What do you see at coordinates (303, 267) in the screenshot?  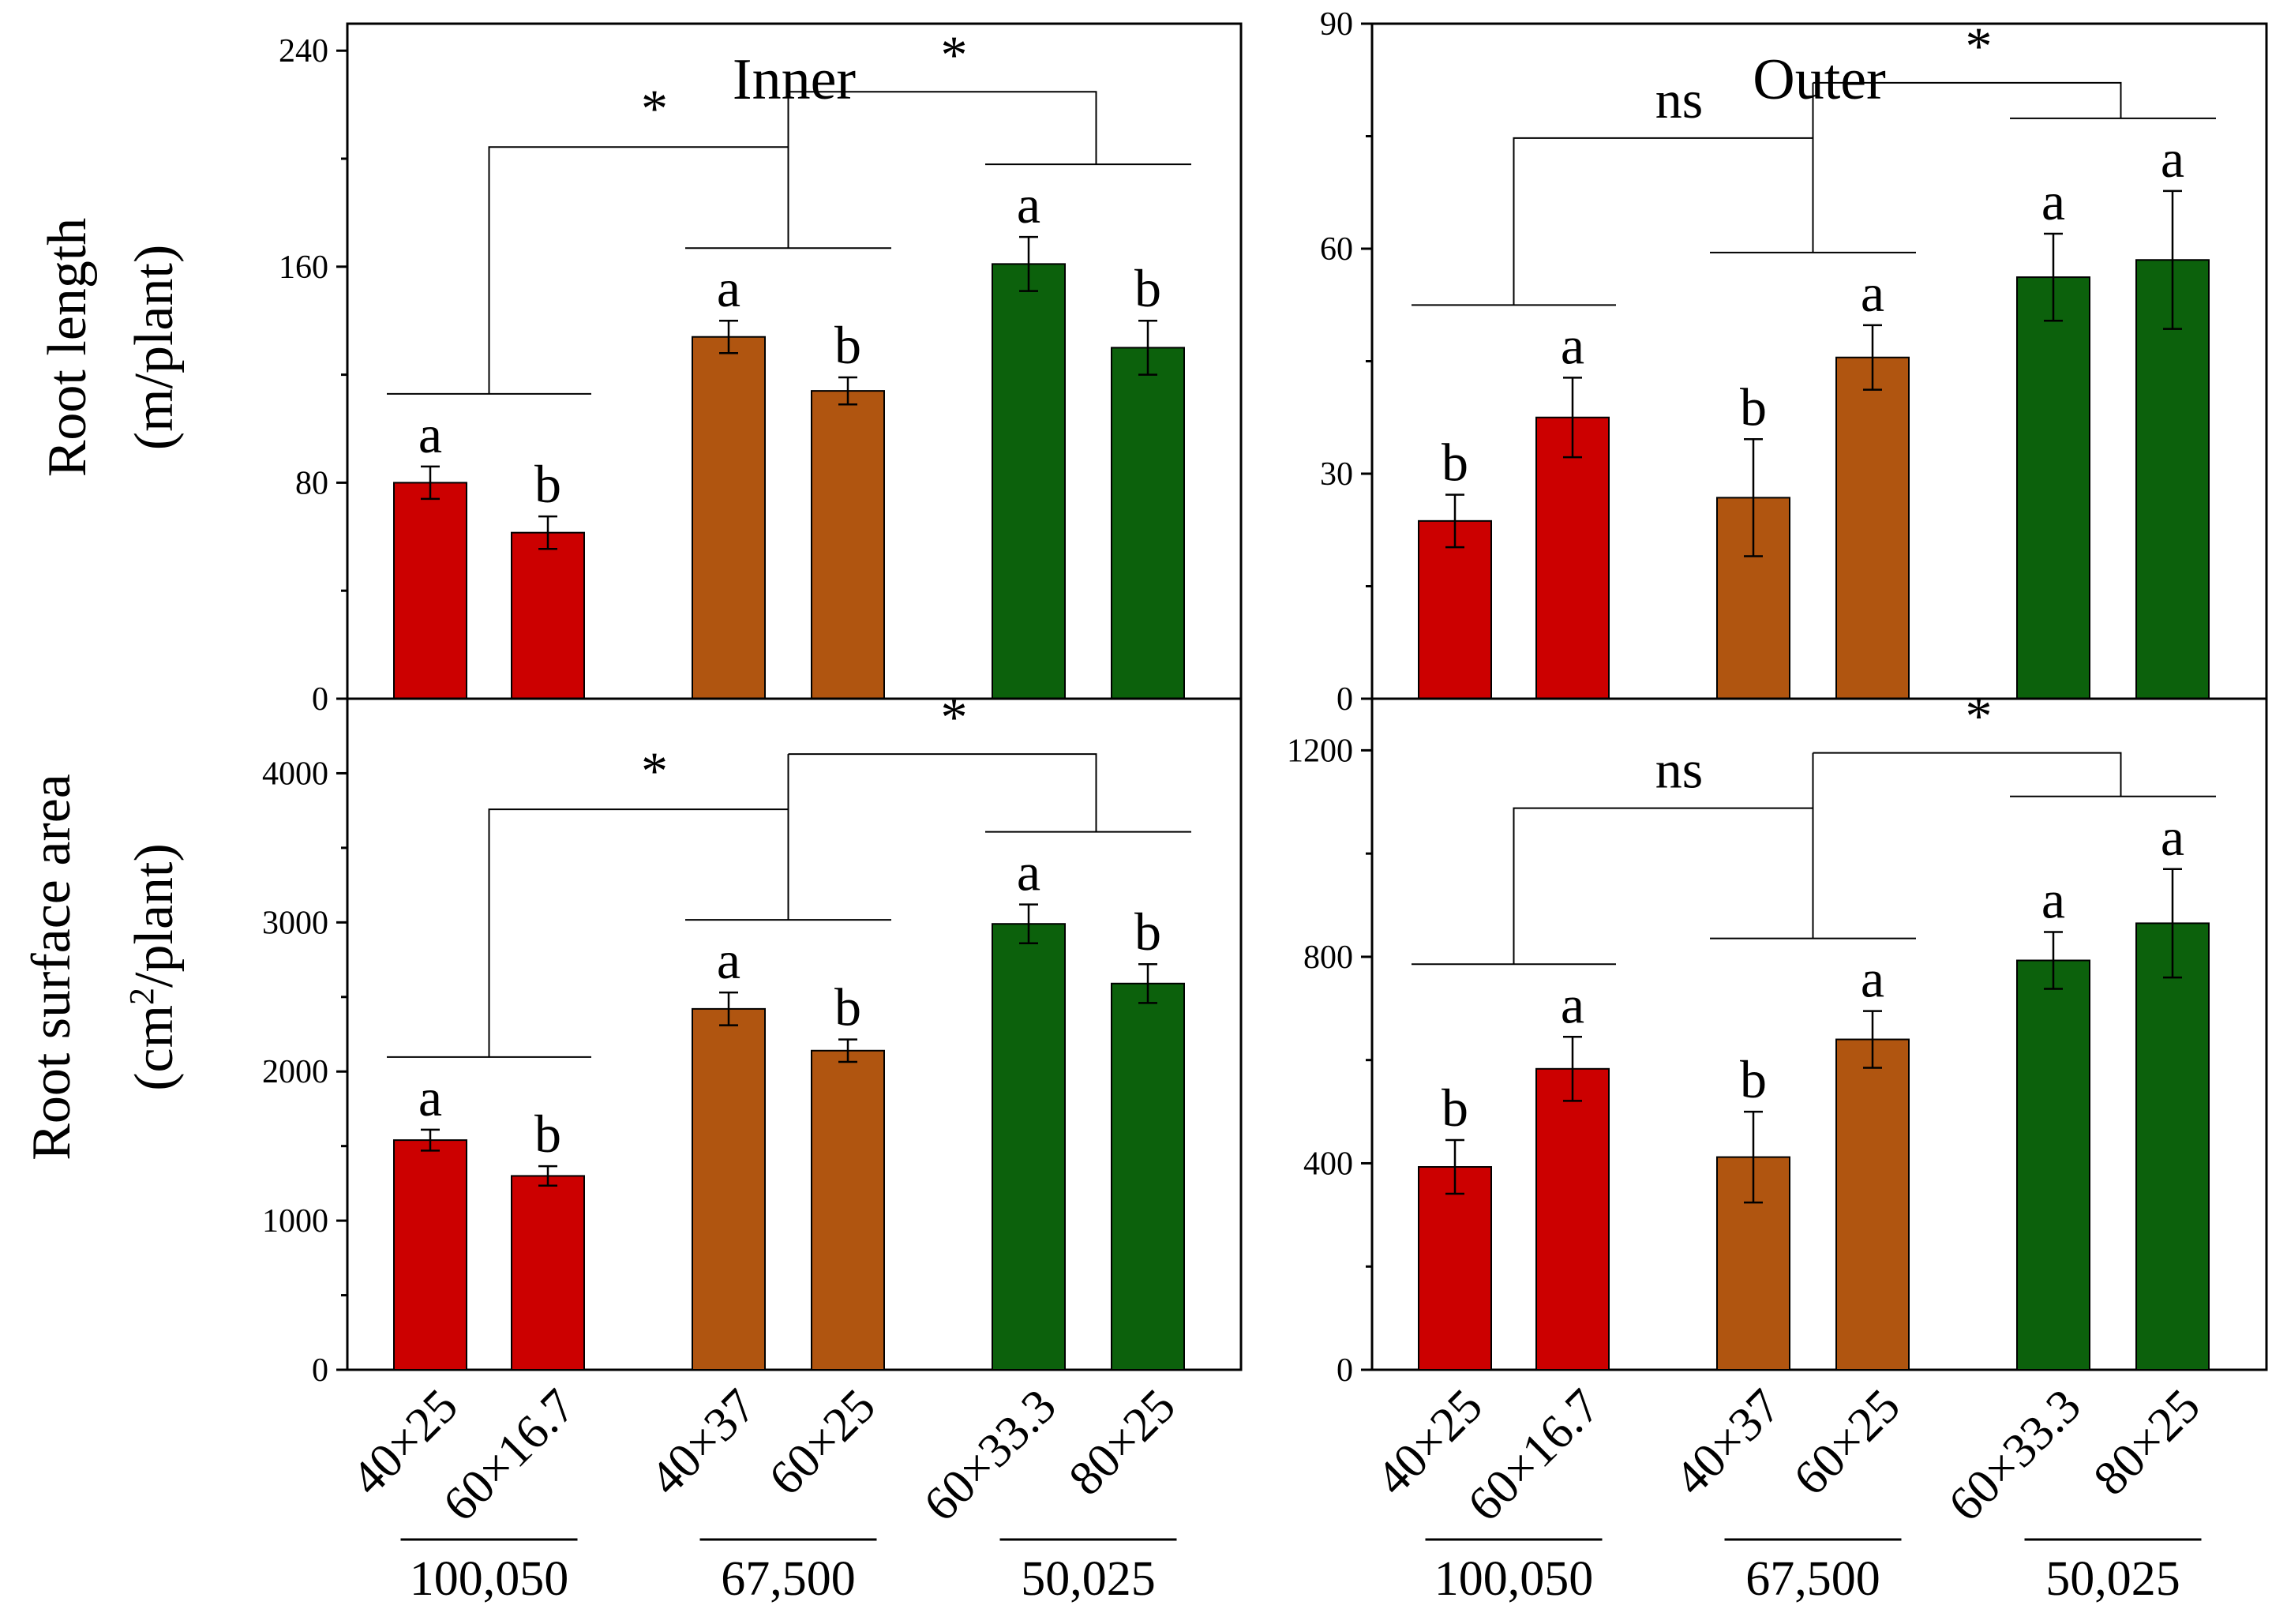 I see `y-tick-label: 160` at bounding box center [303, 267].